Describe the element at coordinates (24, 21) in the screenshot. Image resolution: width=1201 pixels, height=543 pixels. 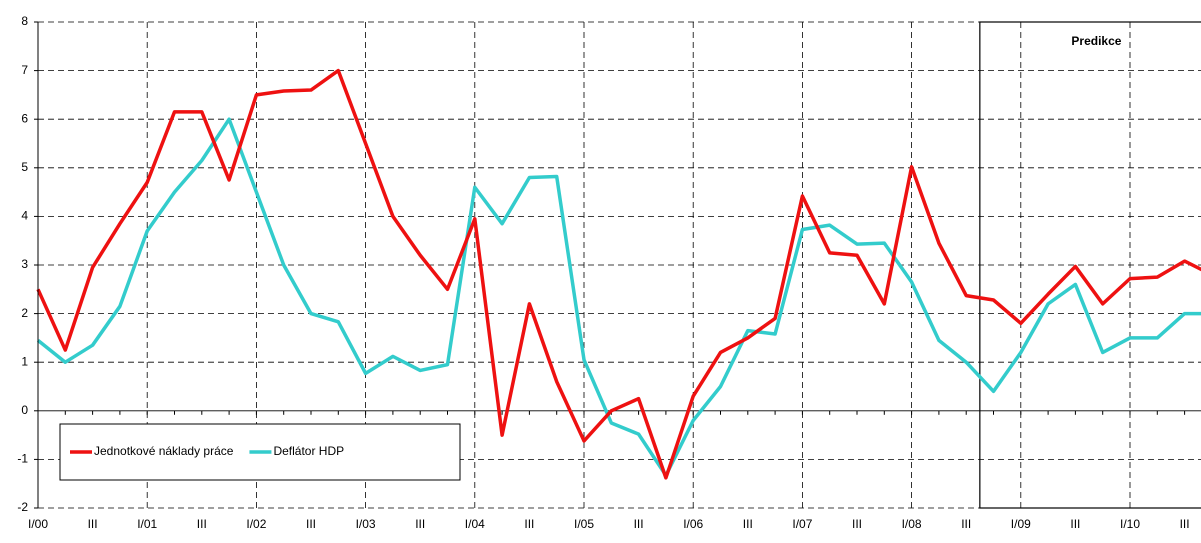
I see `y-tick-label: 8` at that location.